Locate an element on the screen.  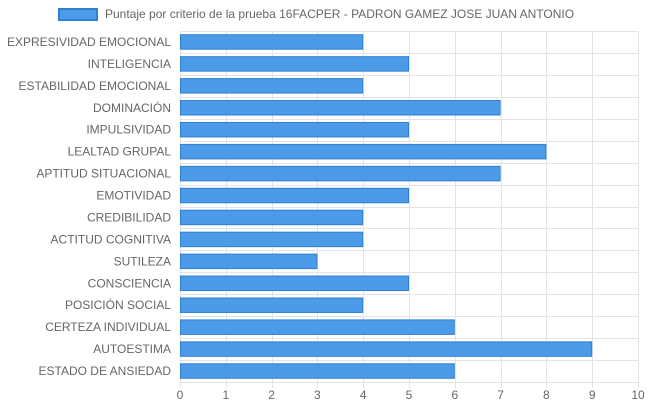
x-tick-label: 5 is located at coordinates (409, 395).